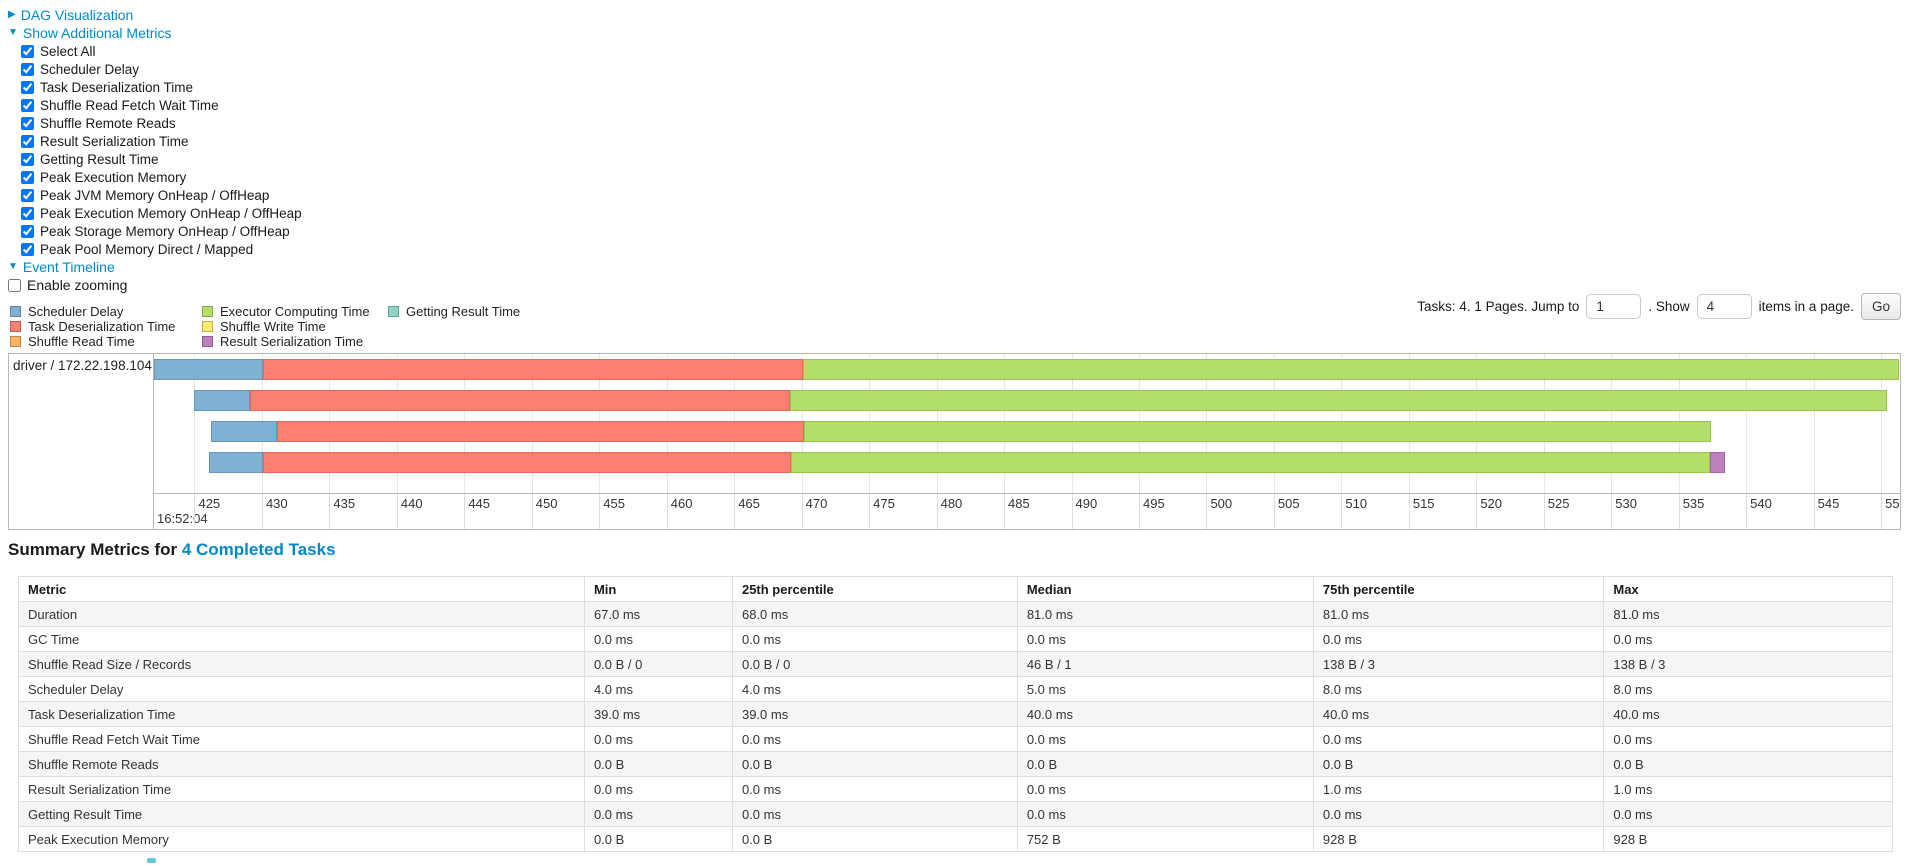 This screenshot has height=865, width=1907. What do you see at coordinates (1165, 664) in the screenshot?
I see `metric-value-cell: 46 B / 1` at bounding box center [1165, 664].